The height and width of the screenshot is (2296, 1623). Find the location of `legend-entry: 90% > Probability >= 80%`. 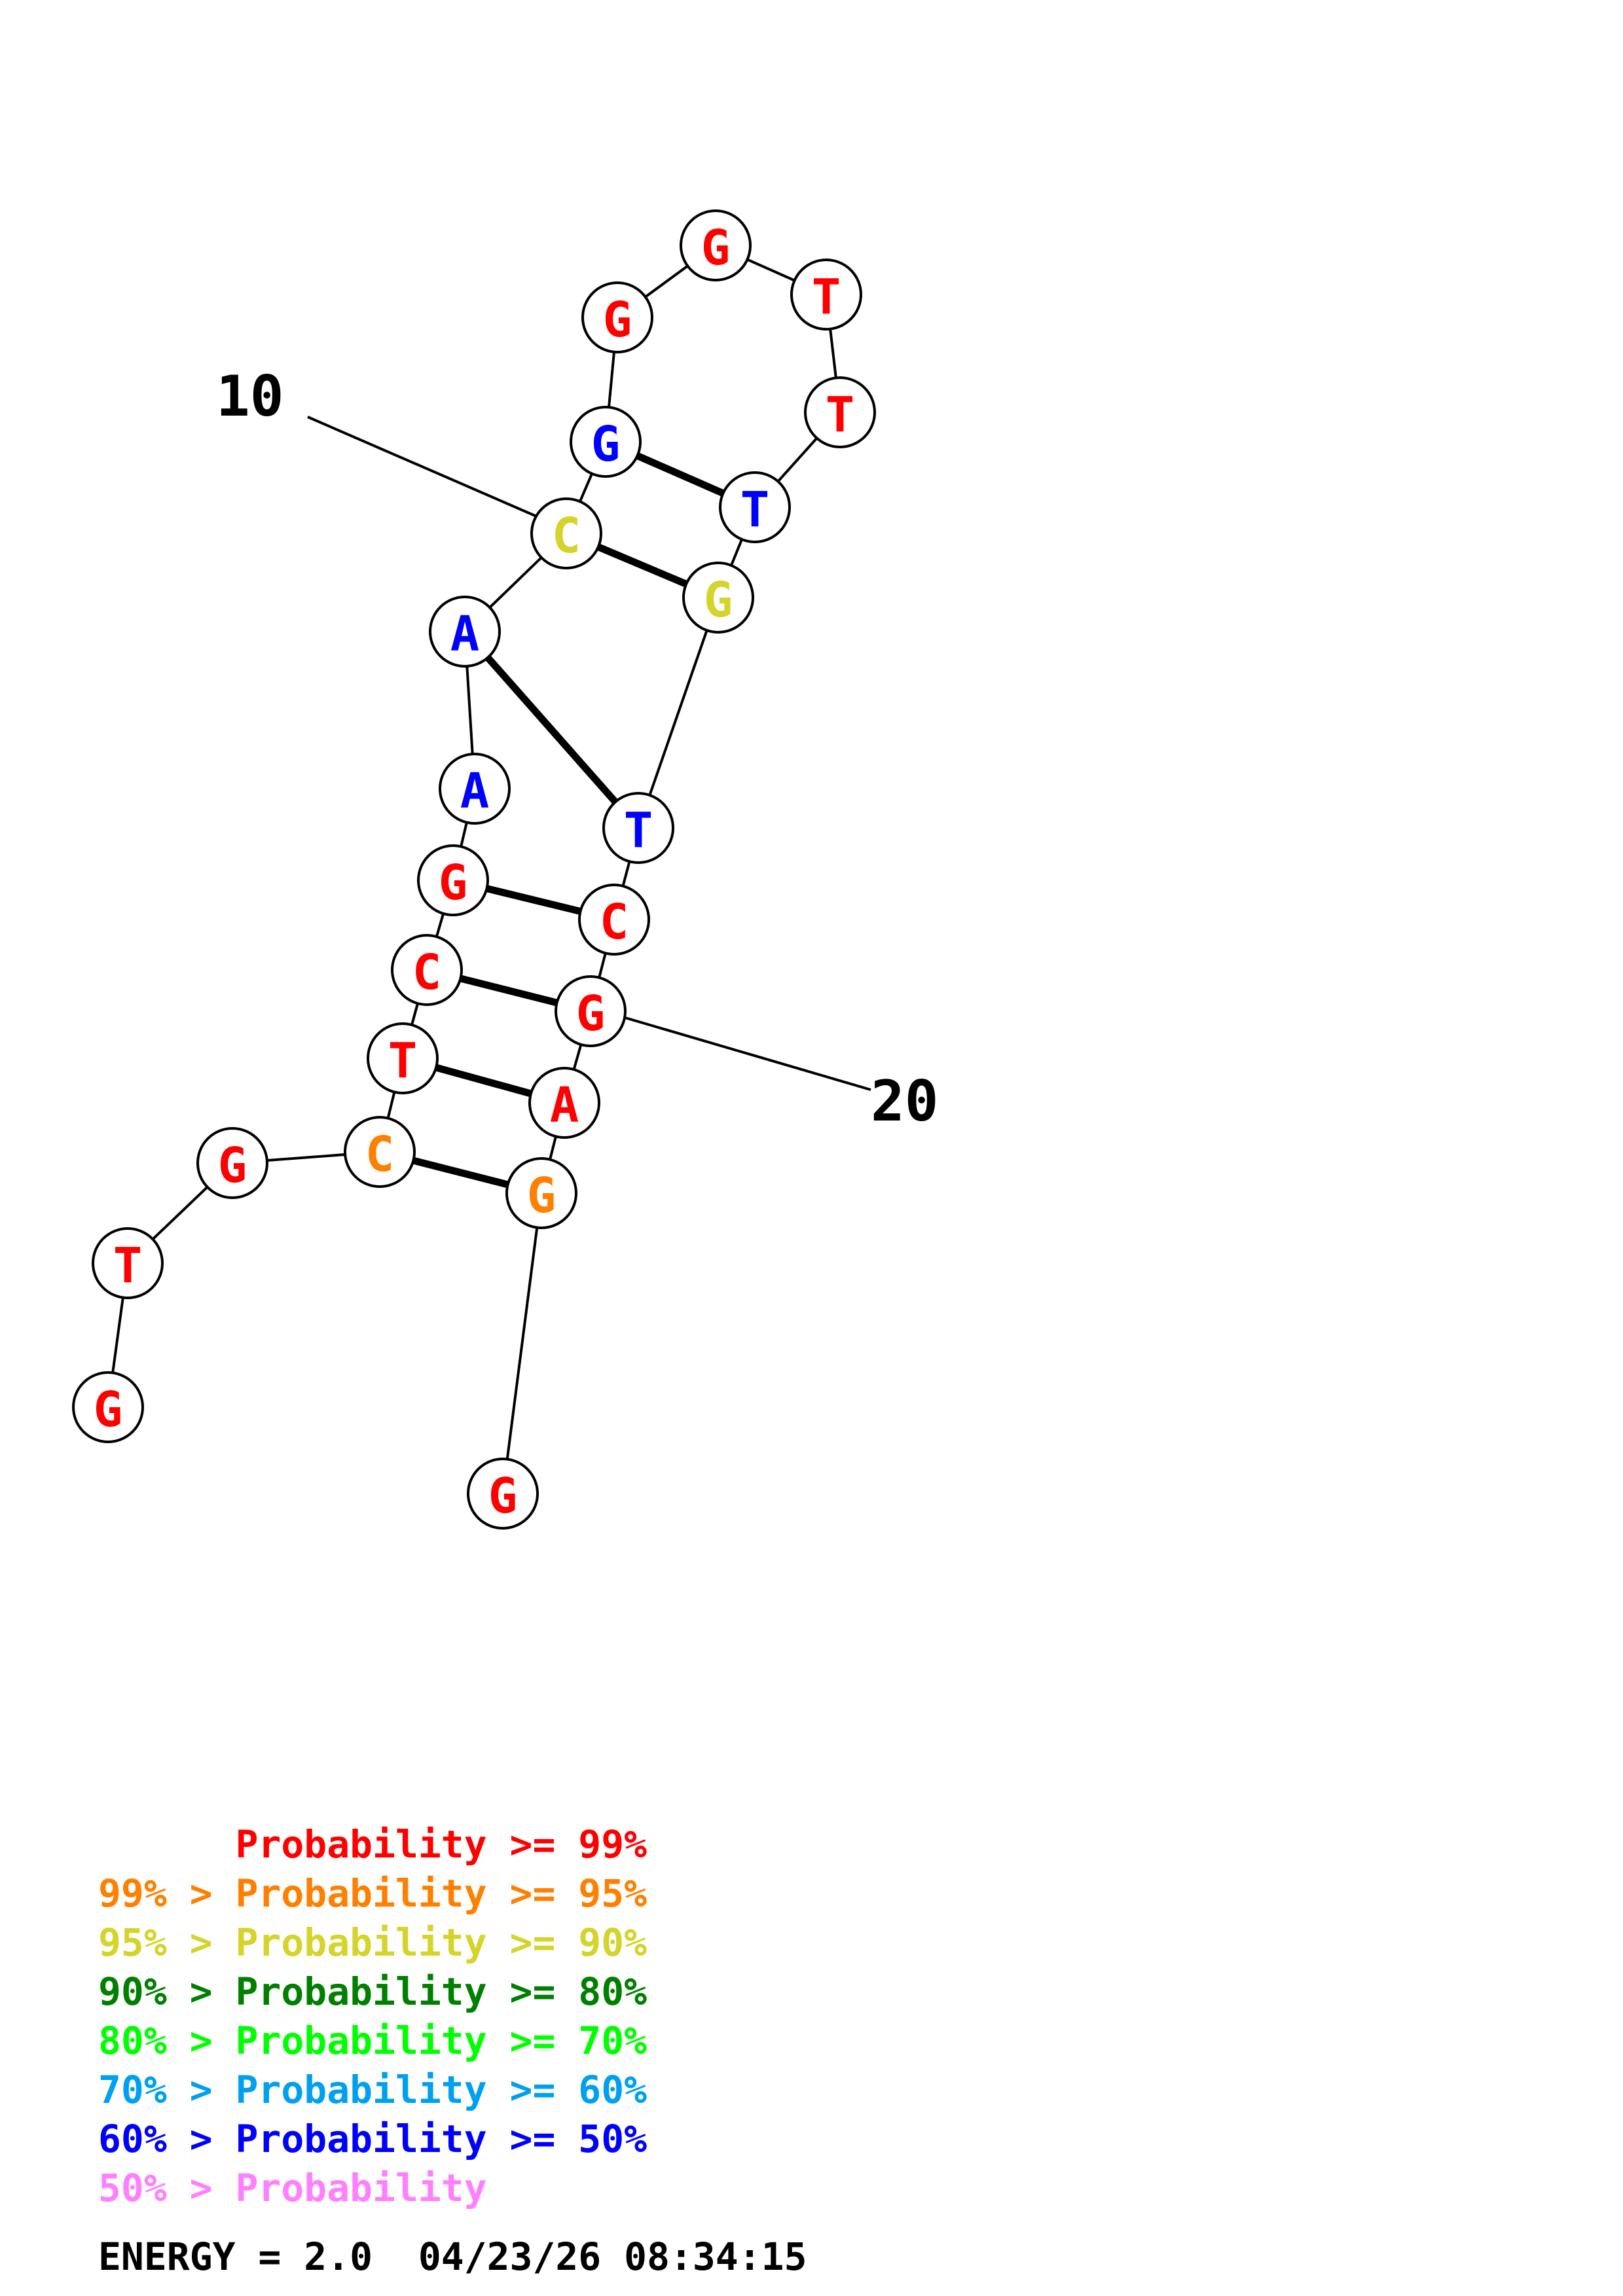

legend-entry: 90% > Probability >= 80% is located at coordinates (372, 1991).